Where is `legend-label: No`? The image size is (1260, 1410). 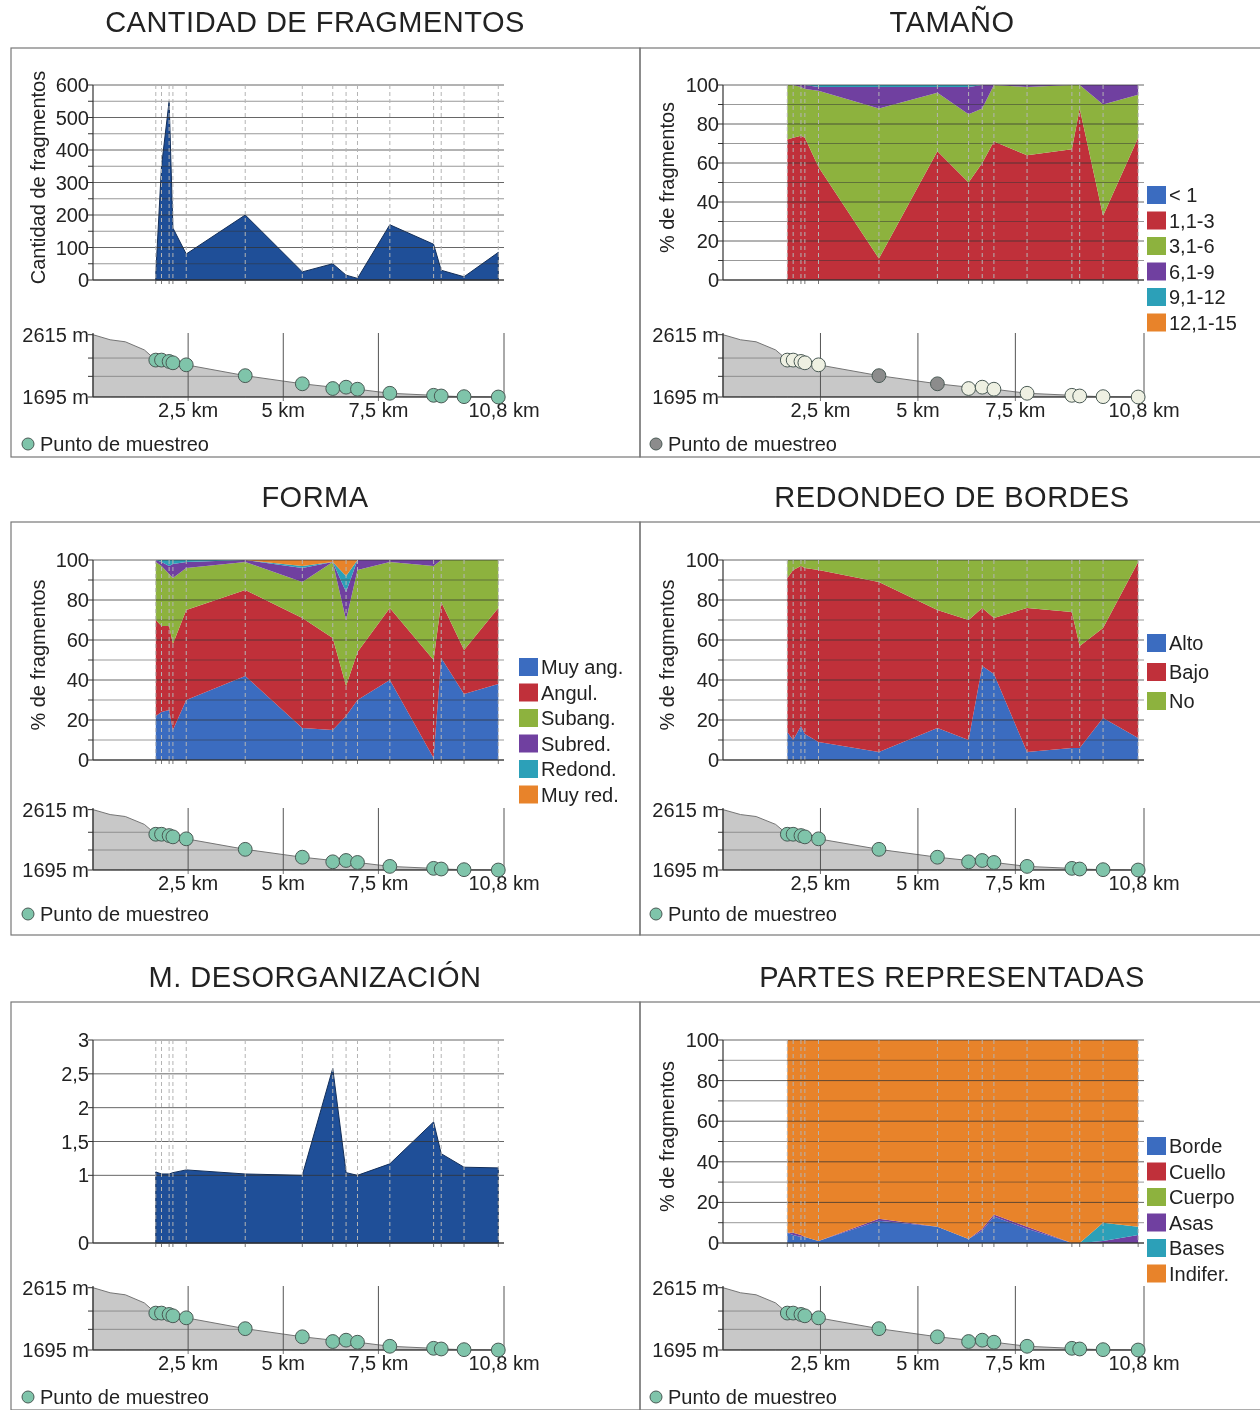 legend-label: No is located at coordinates (1182, 701).